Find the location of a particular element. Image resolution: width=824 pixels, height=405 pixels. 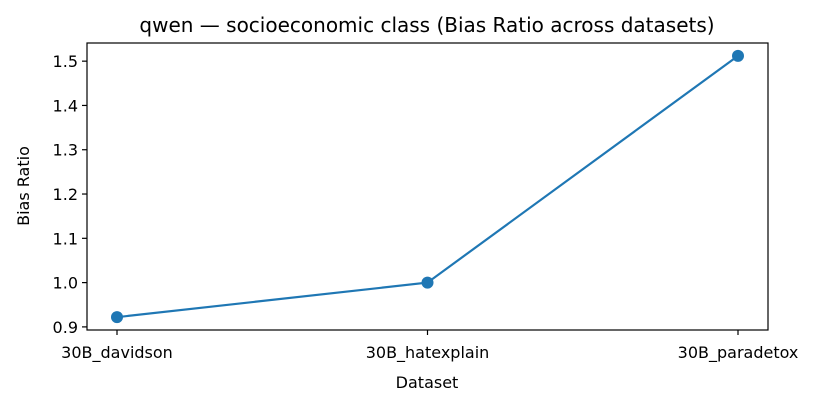

y-tick-label: 1.5 is located at coordinates (65, 61).